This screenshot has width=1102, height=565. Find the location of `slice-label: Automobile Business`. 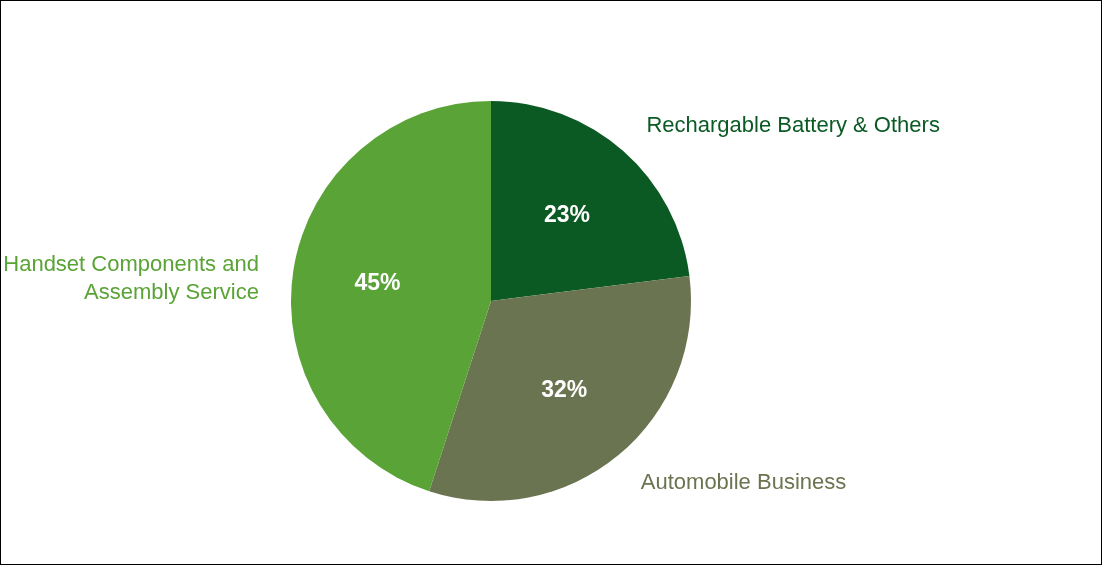

slice-label: Automobile Business is located at coordinates (743, 482).